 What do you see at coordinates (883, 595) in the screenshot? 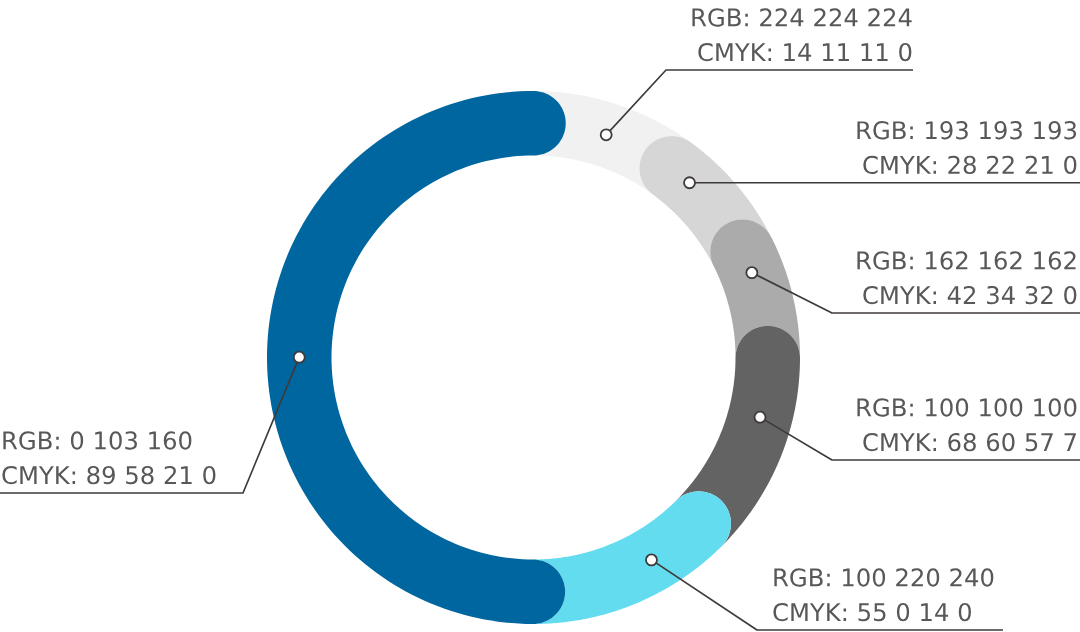
I see `slice-label: RGB: 100 220 240 CMYK: 55 0 14 0` at bounding box center [883, 595].